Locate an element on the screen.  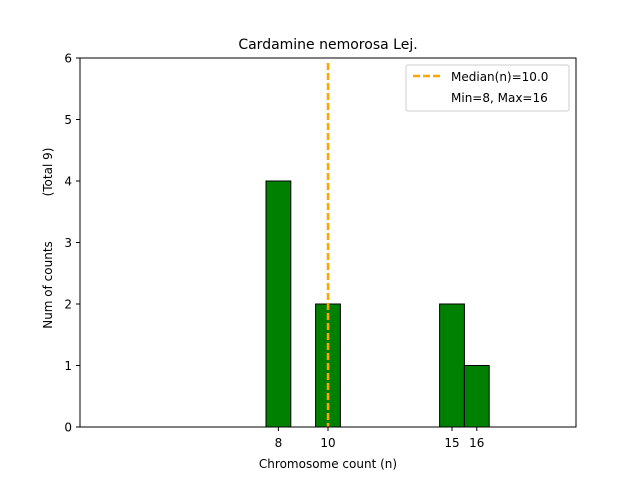
y-tick-label: 2 is located at coordinates (68, 305).